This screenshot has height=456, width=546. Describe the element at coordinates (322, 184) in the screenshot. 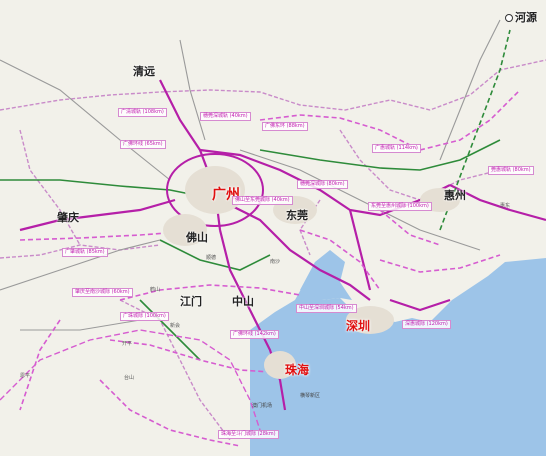

I see `line-label-6: 穗莞深城际 (80km)` at that location.